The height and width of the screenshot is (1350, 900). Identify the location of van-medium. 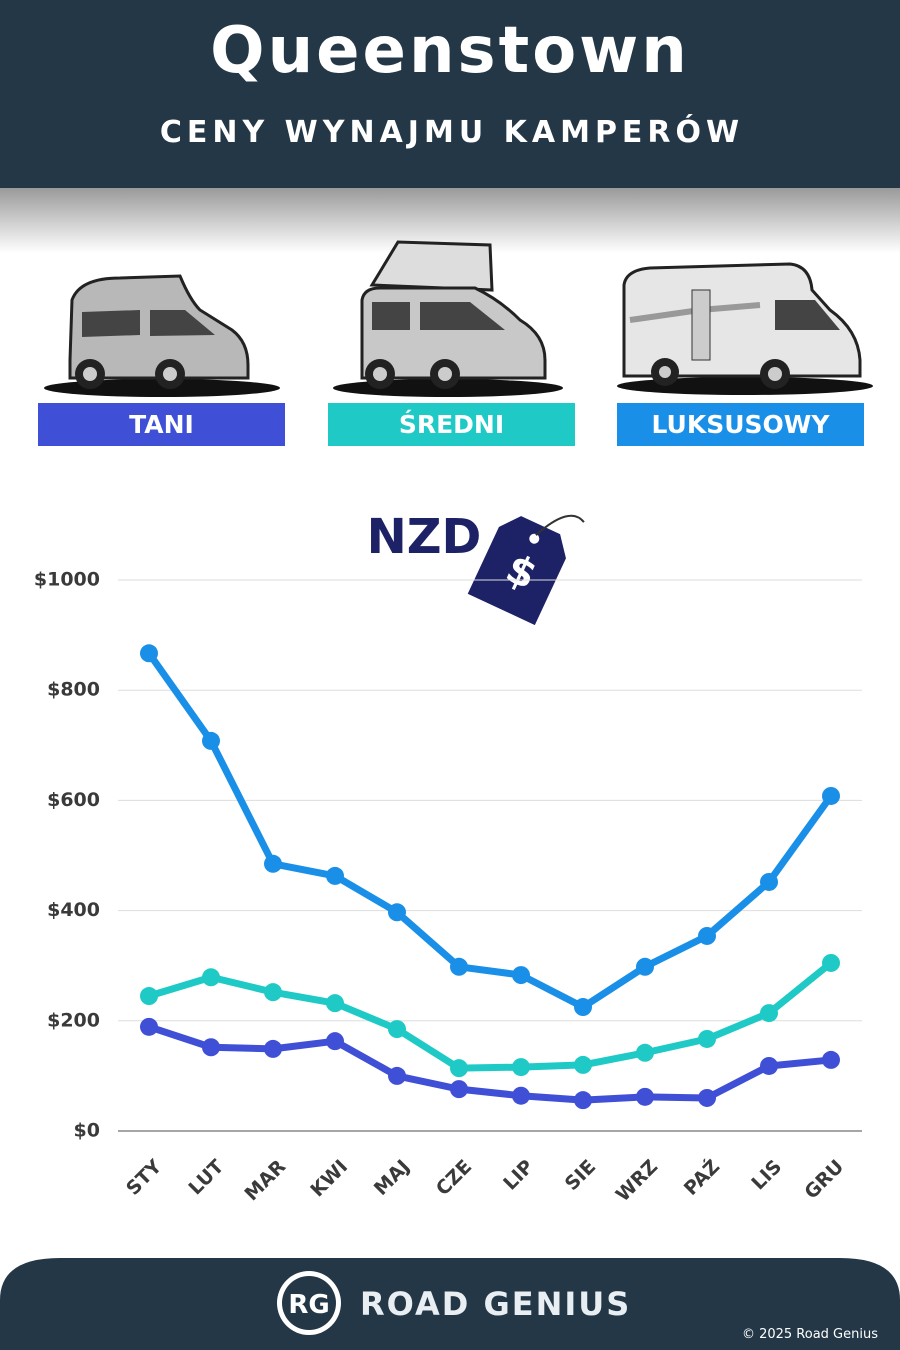
(448, 318).